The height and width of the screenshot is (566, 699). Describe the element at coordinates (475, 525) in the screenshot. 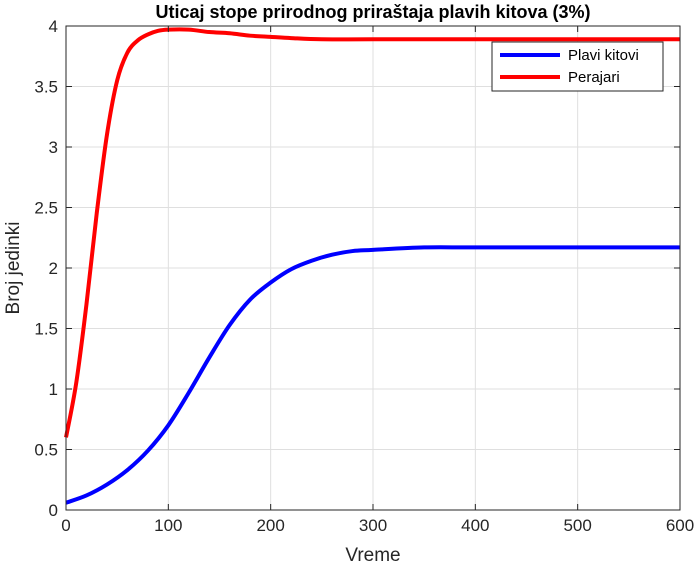

I see `x-tick-label: 400` at that location.